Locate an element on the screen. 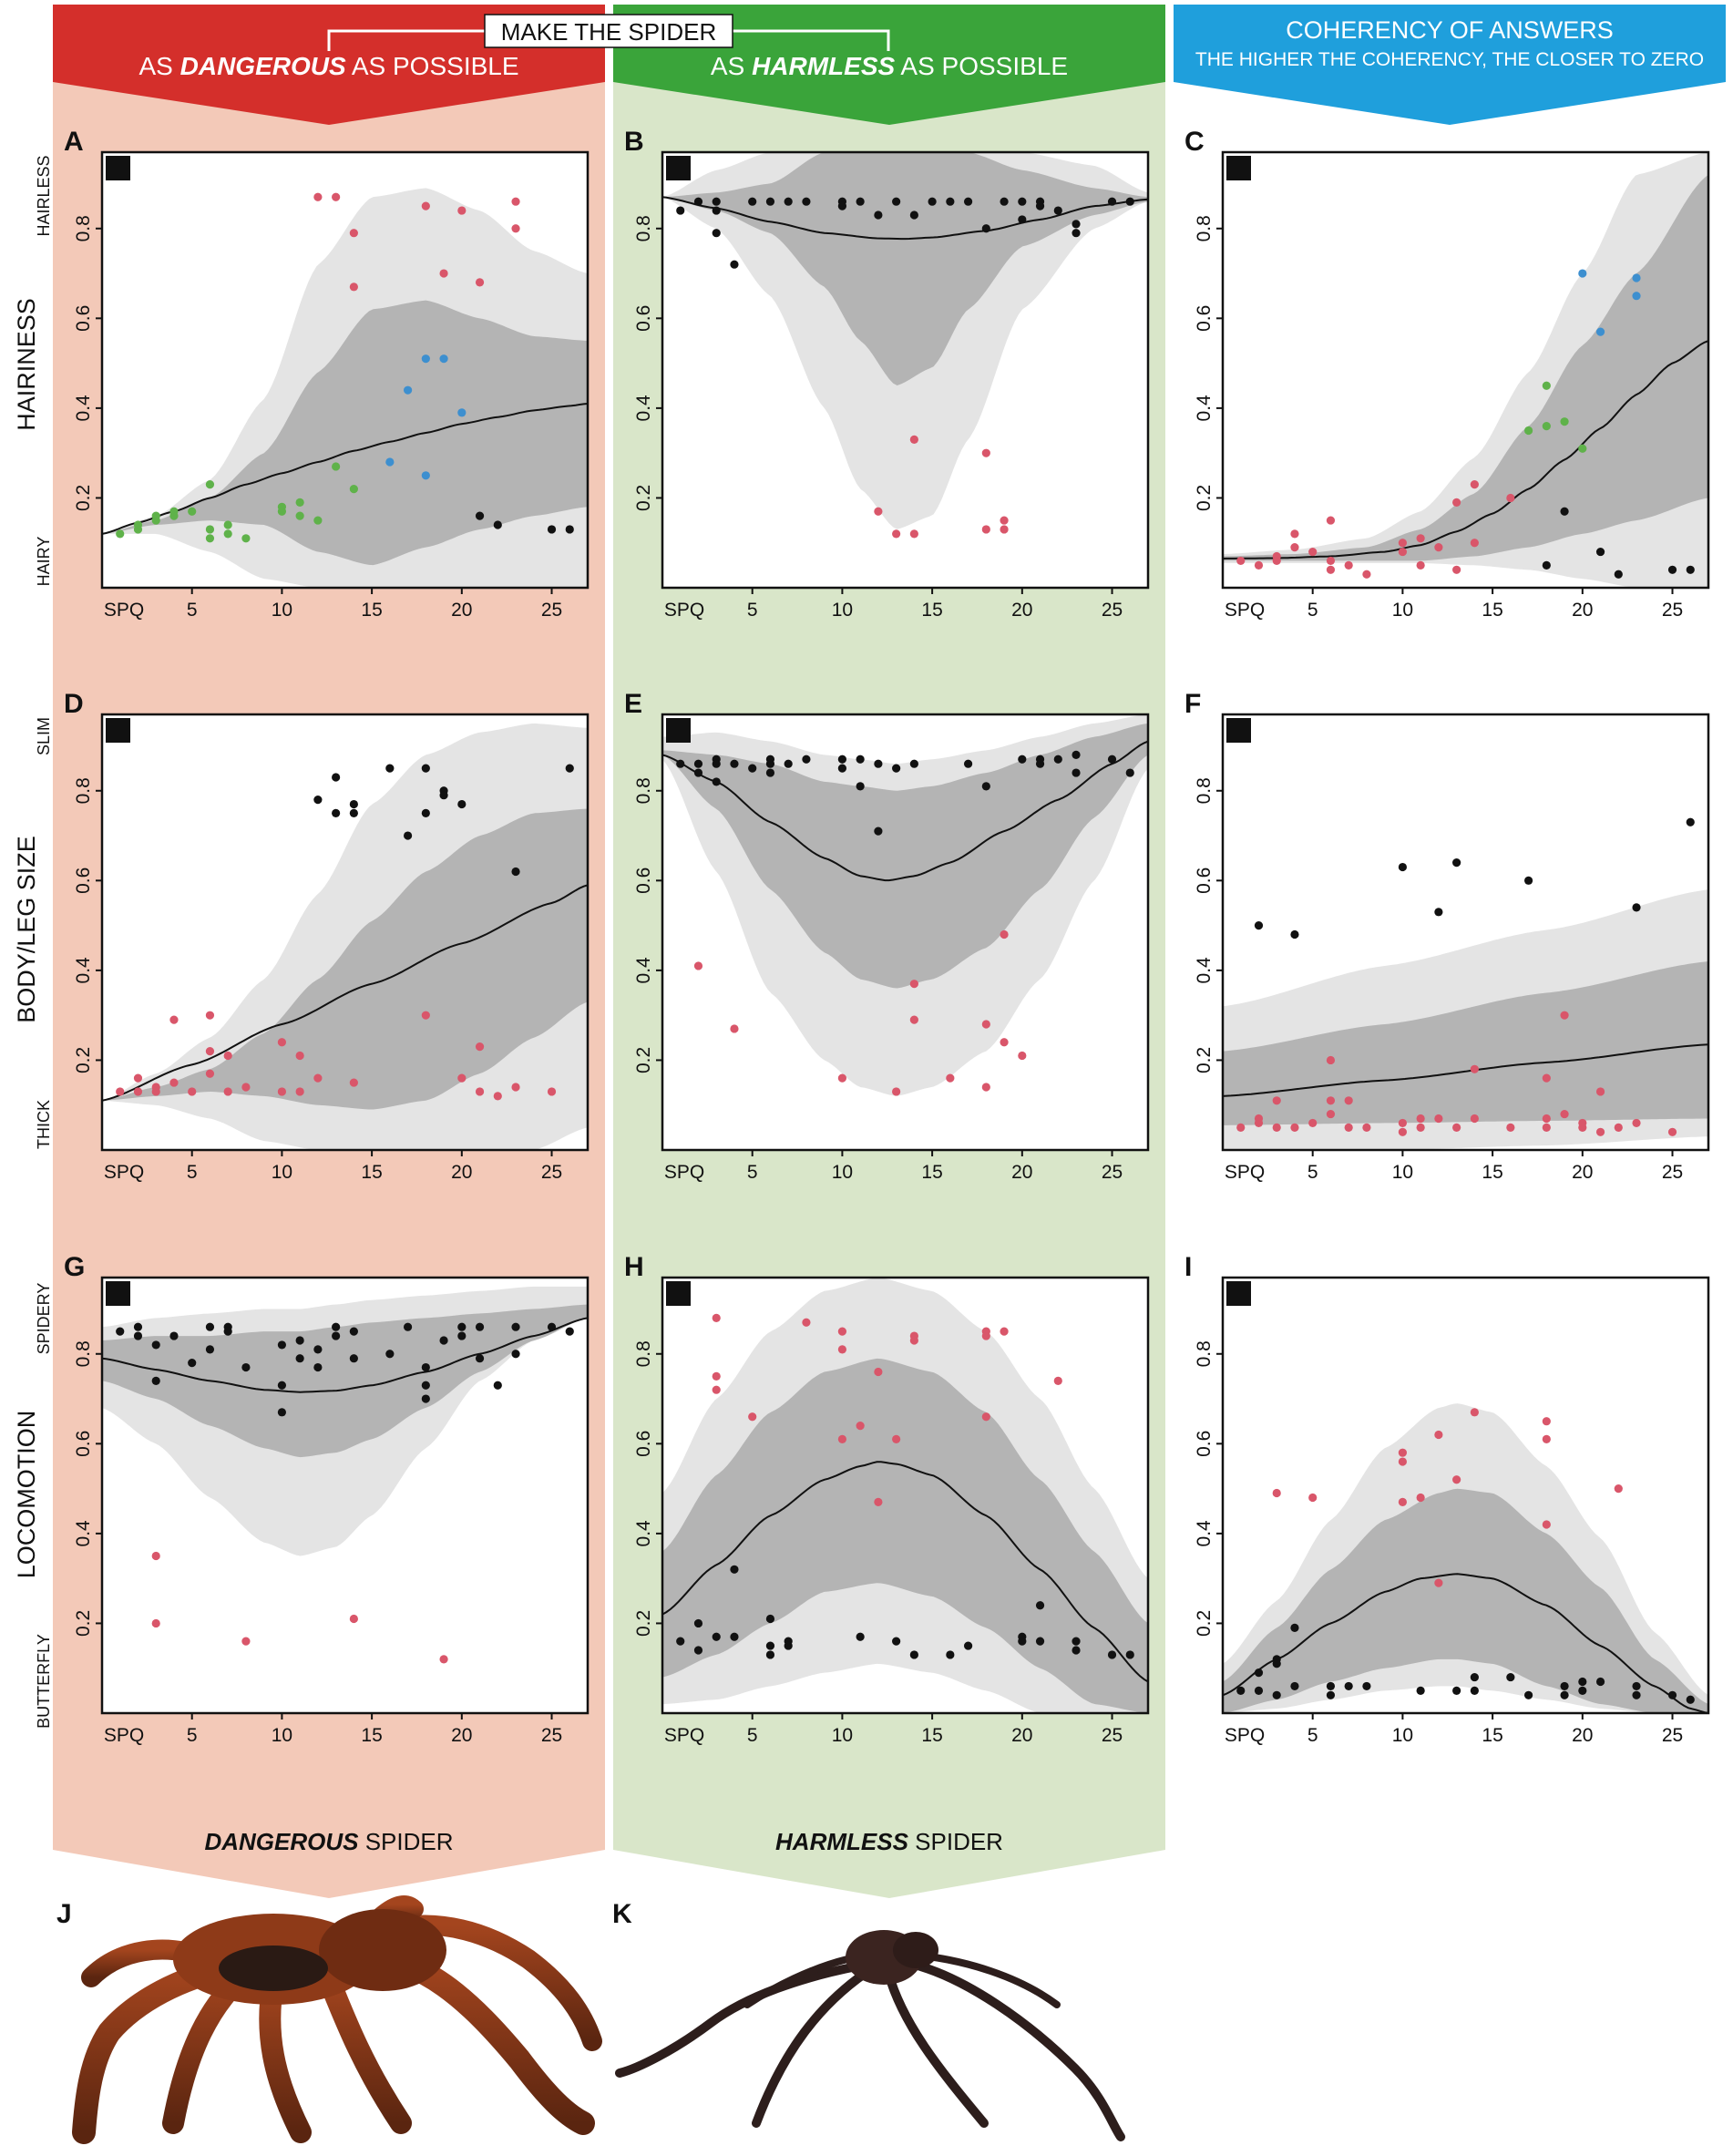  x-tick-label: 10 is located at coordinates (1402, 610).